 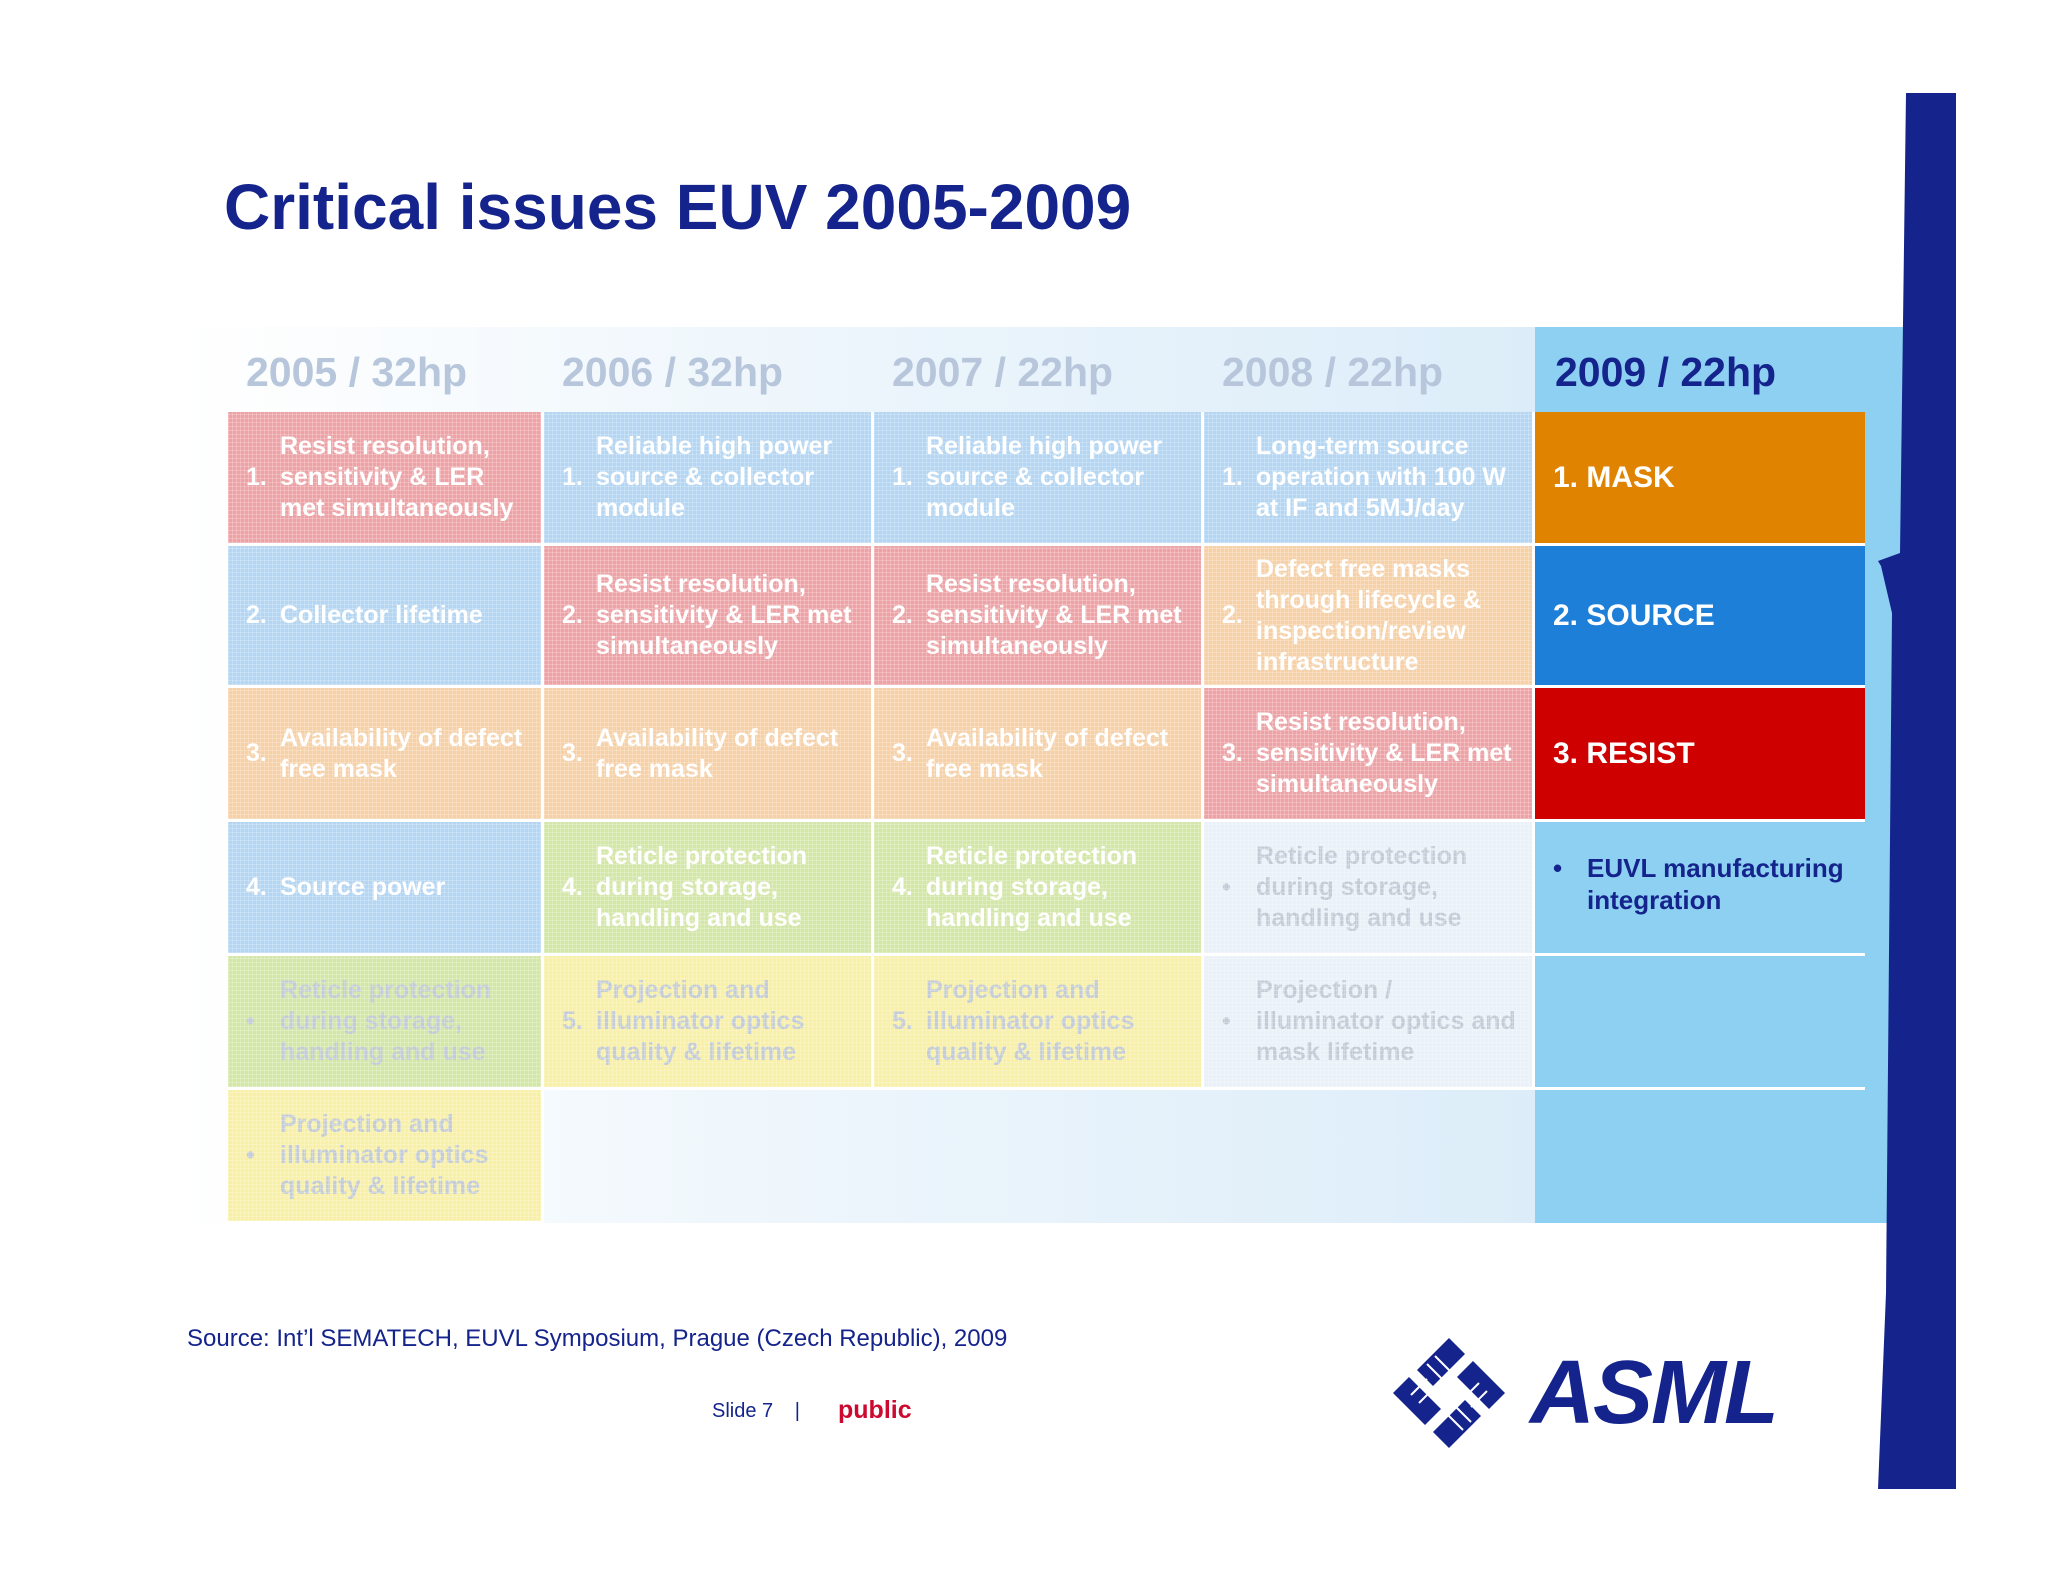 What do you see at coordinates (1666, 372) in the screenshot?
I see `year-header-2009: 2009 / 22hp` at bounding box center [1666, 372].